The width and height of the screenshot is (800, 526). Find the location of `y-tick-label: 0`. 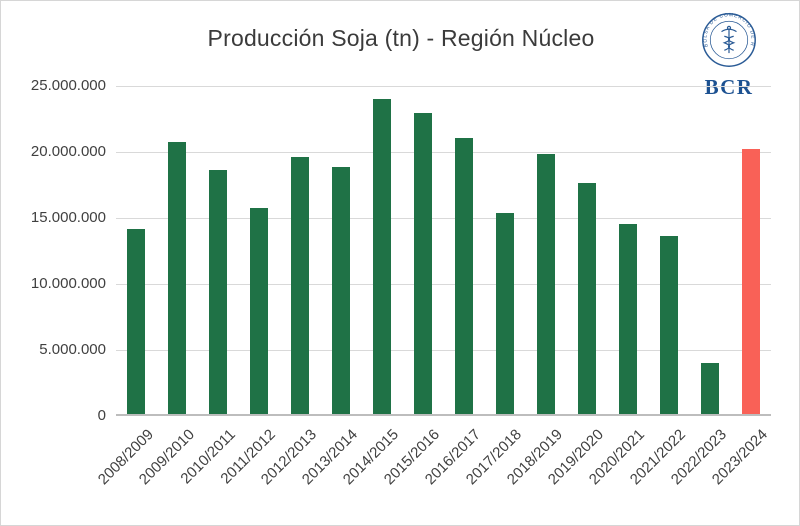

y-tick-label: 0 is located at coordinates (101, 415).